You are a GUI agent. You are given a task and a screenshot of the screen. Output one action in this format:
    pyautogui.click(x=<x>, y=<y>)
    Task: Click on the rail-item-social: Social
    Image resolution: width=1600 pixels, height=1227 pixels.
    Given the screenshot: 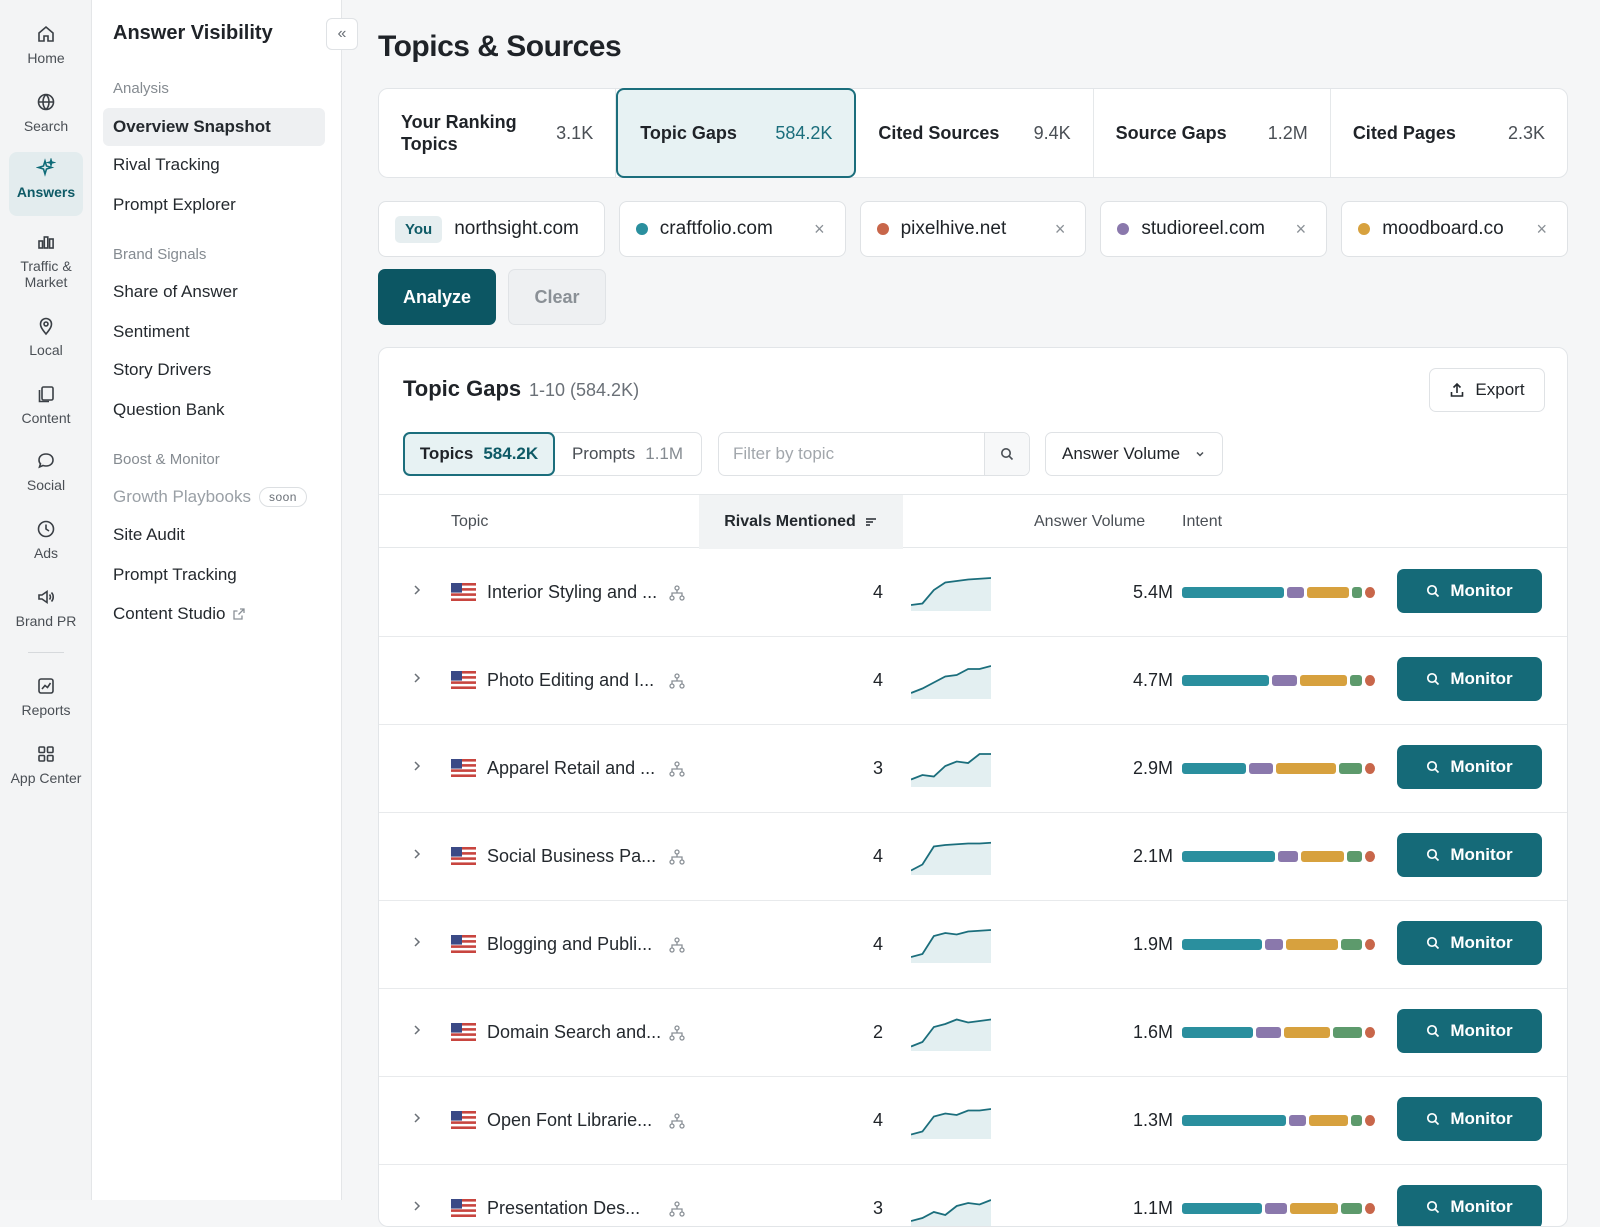 What is the action you would take?
    pyautogui.click(x=46, y=472)
    